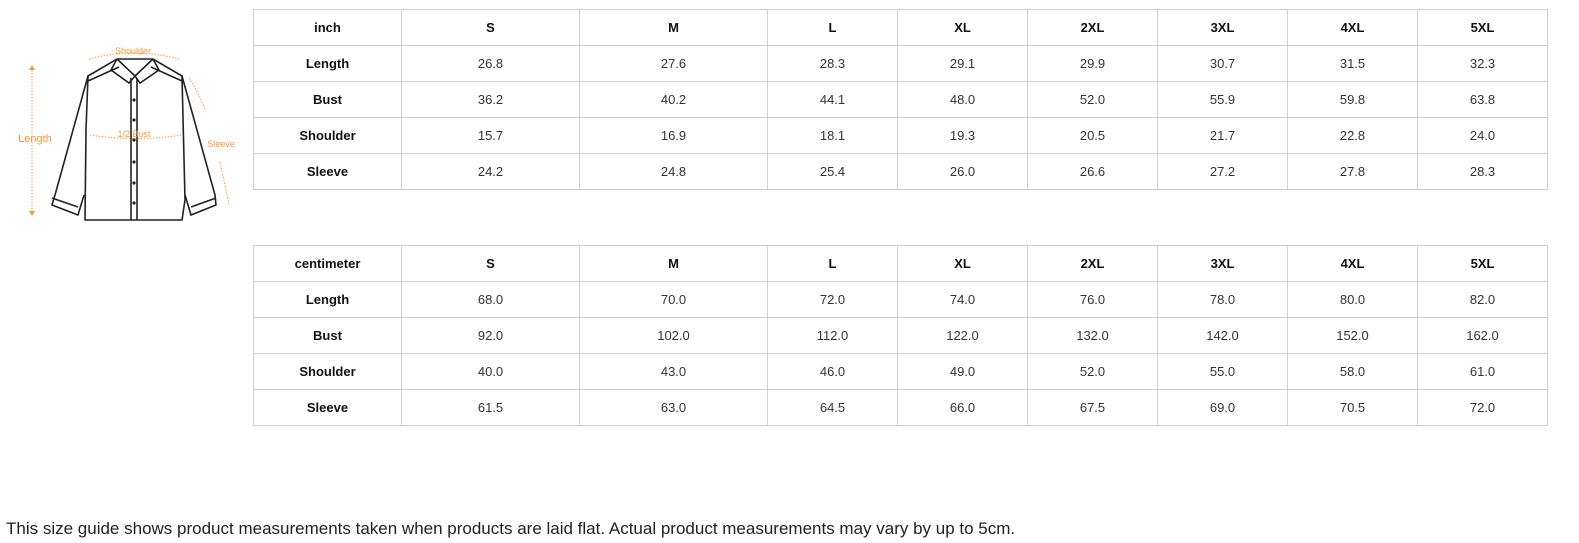 The width and height of the screenshot is (1579, 543). What do you see at coordinates (1222, 371) in the screenshot?
I see `measurement-cell: 55.0` at bounding box center [1222, 371].